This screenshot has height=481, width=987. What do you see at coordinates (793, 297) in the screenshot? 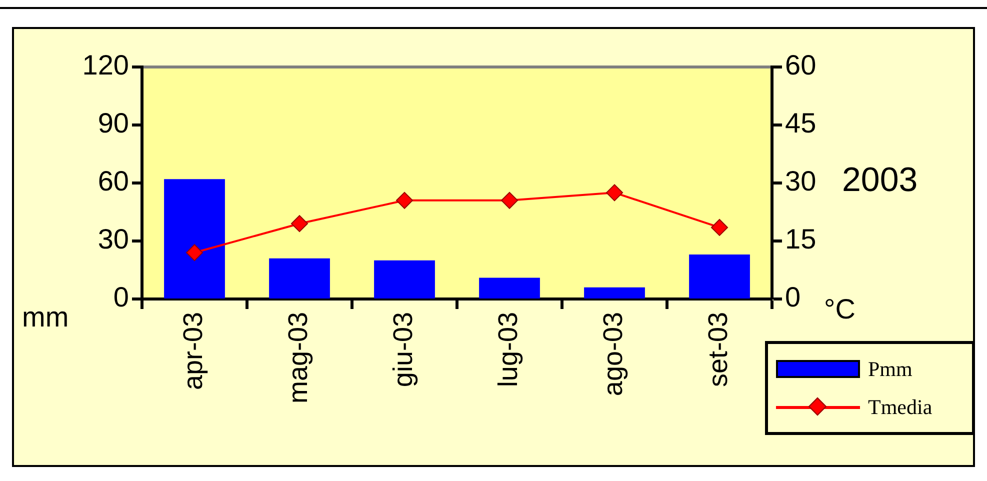
I see `y2-tick-label: 0` at bounding box center [793, 297].